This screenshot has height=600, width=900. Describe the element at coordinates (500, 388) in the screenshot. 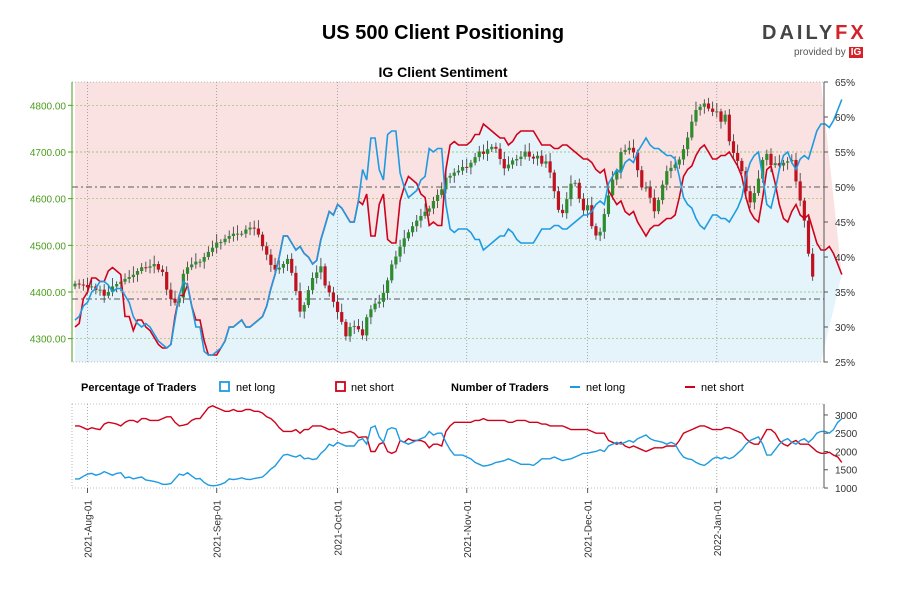

I see `legend-num-title: Number of Traders` at that location.